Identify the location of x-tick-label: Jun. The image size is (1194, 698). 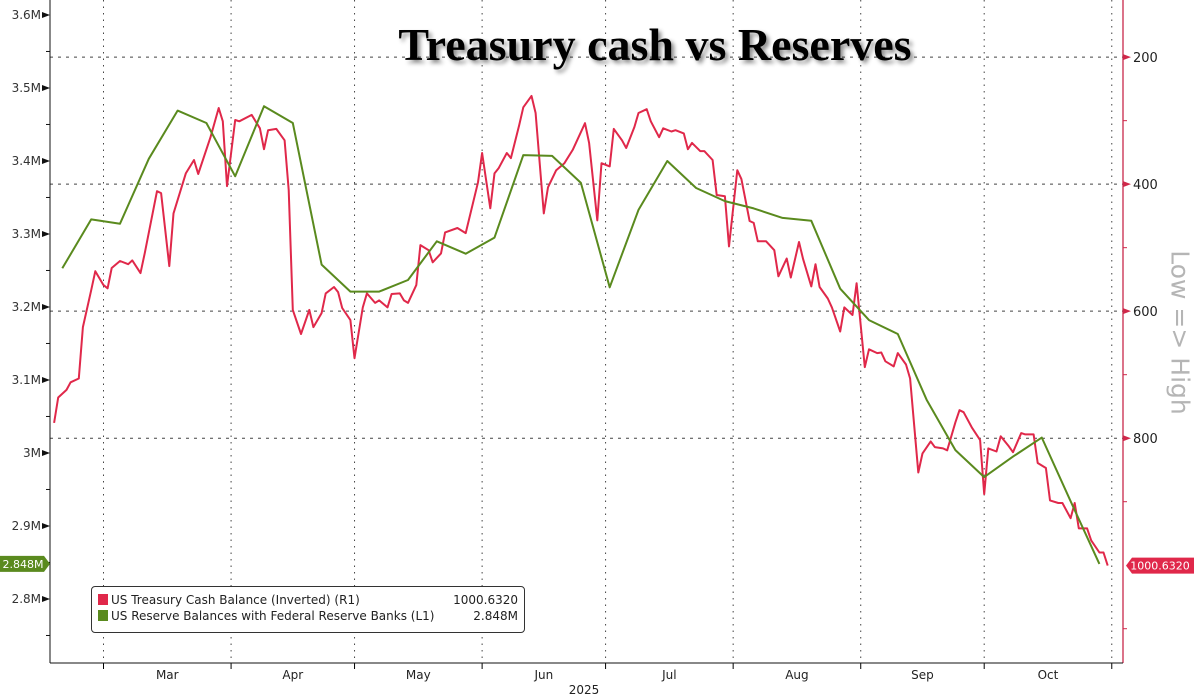
(543, 675).